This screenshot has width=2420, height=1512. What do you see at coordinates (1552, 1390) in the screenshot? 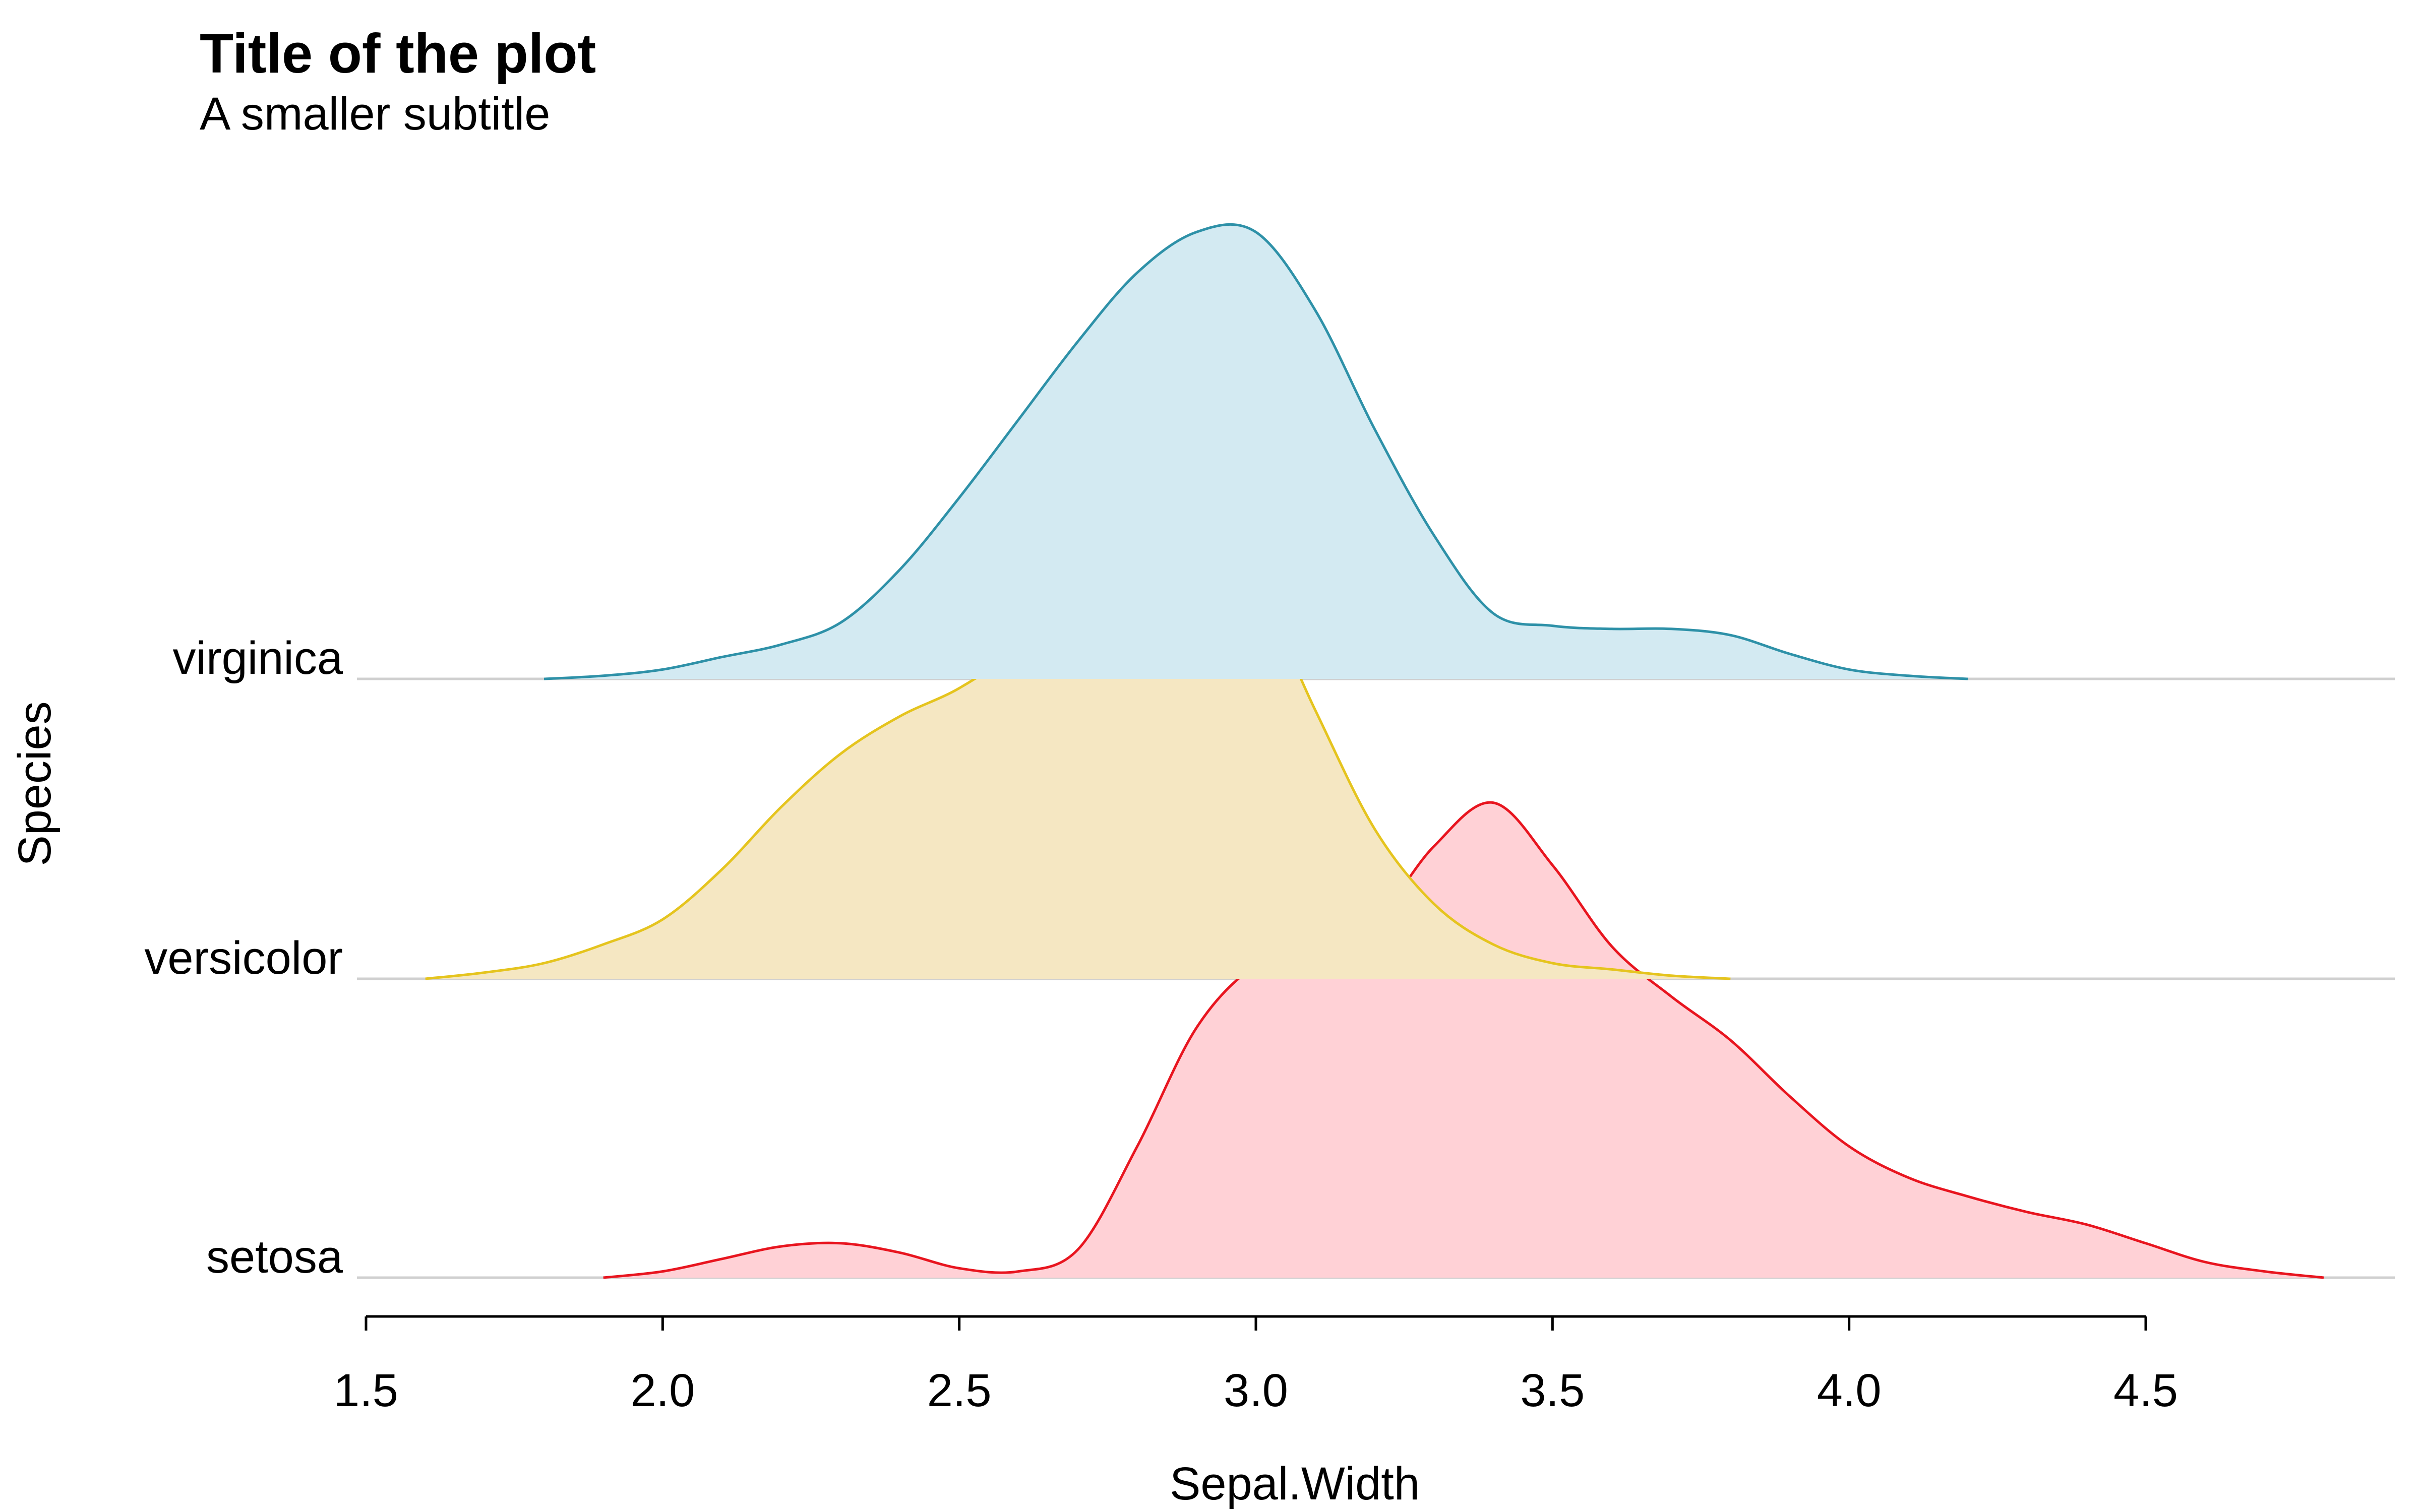
I see `x-tick-label: 3.5` at bounding box center [1552, 1390].